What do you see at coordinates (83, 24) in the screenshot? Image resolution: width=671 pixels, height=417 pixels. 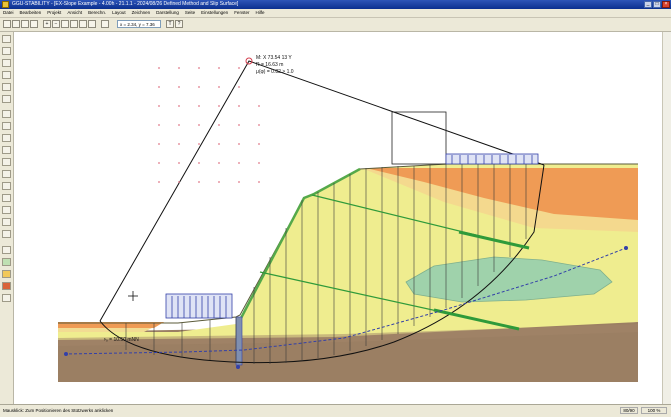 I see `pan-icon` at bounding box center [83, 24].